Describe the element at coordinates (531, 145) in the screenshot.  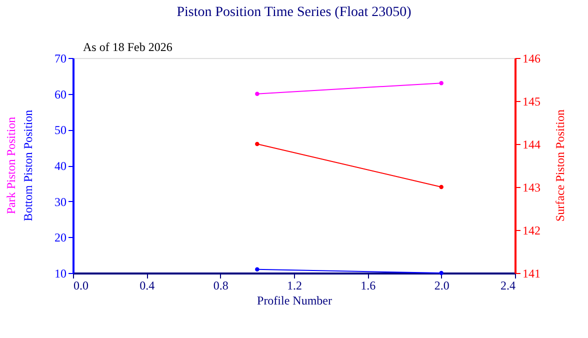
I see `y2-tick-label: 144` at that location.